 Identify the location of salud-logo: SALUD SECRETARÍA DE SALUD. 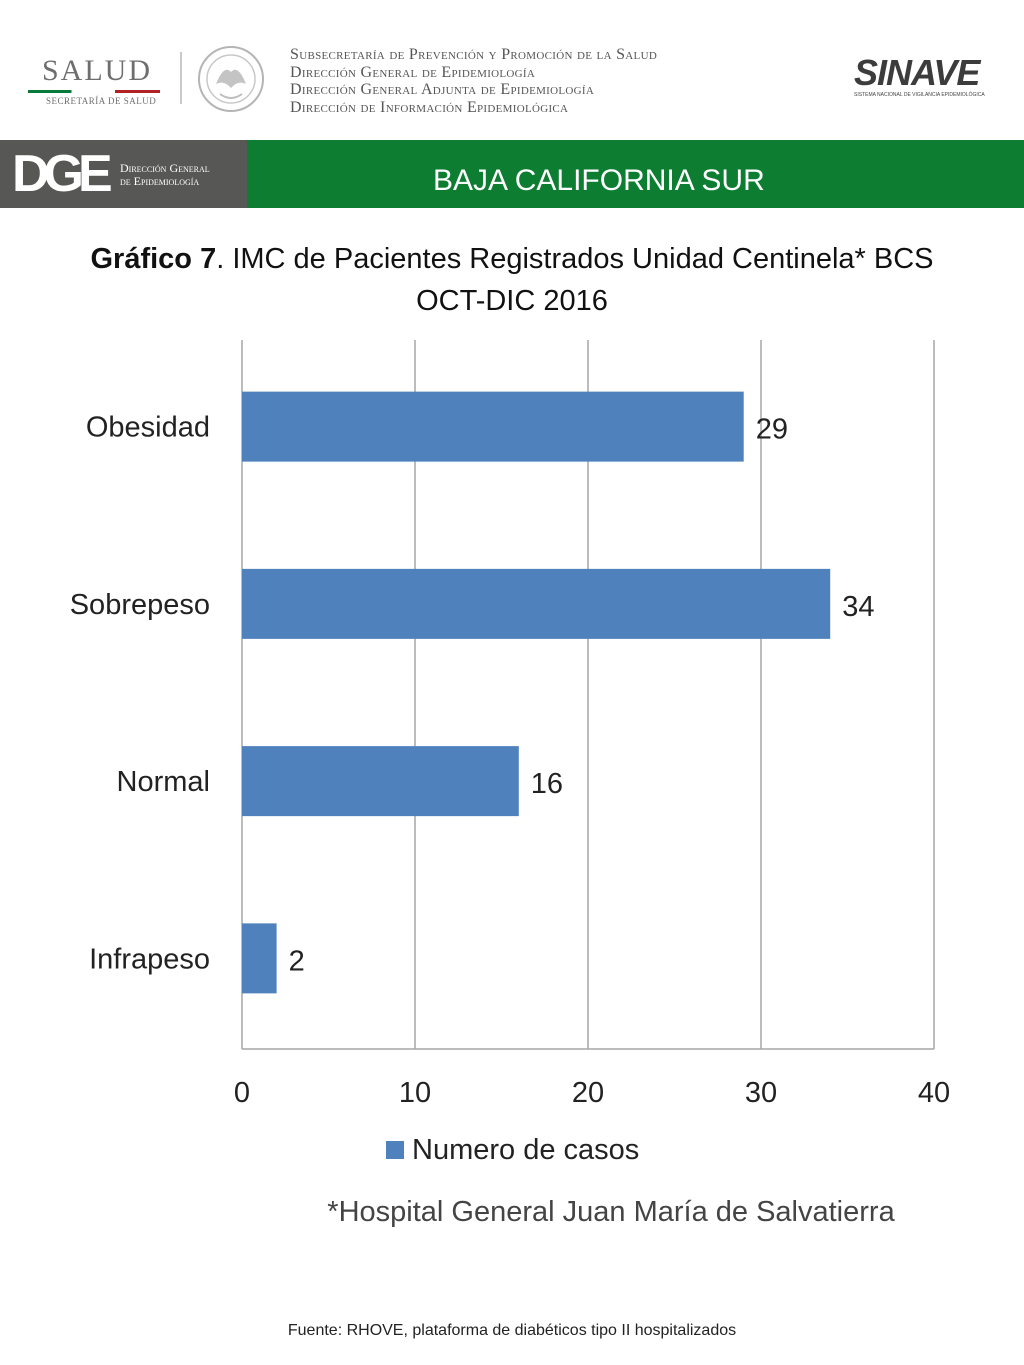
(98, 82).